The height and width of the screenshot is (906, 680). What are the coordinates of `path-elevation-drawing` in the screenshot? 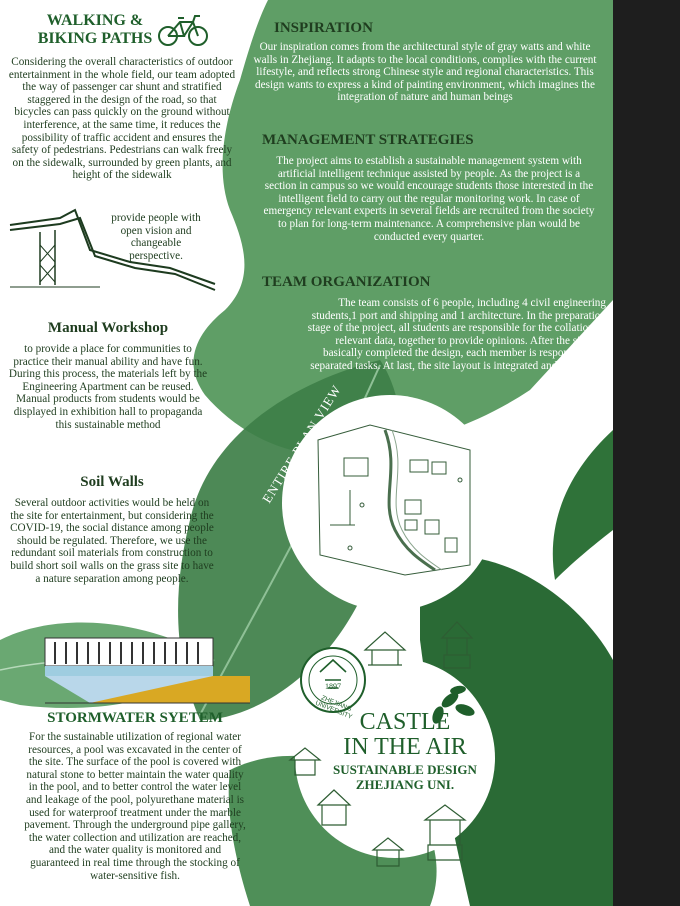 It's located at (112, 249).